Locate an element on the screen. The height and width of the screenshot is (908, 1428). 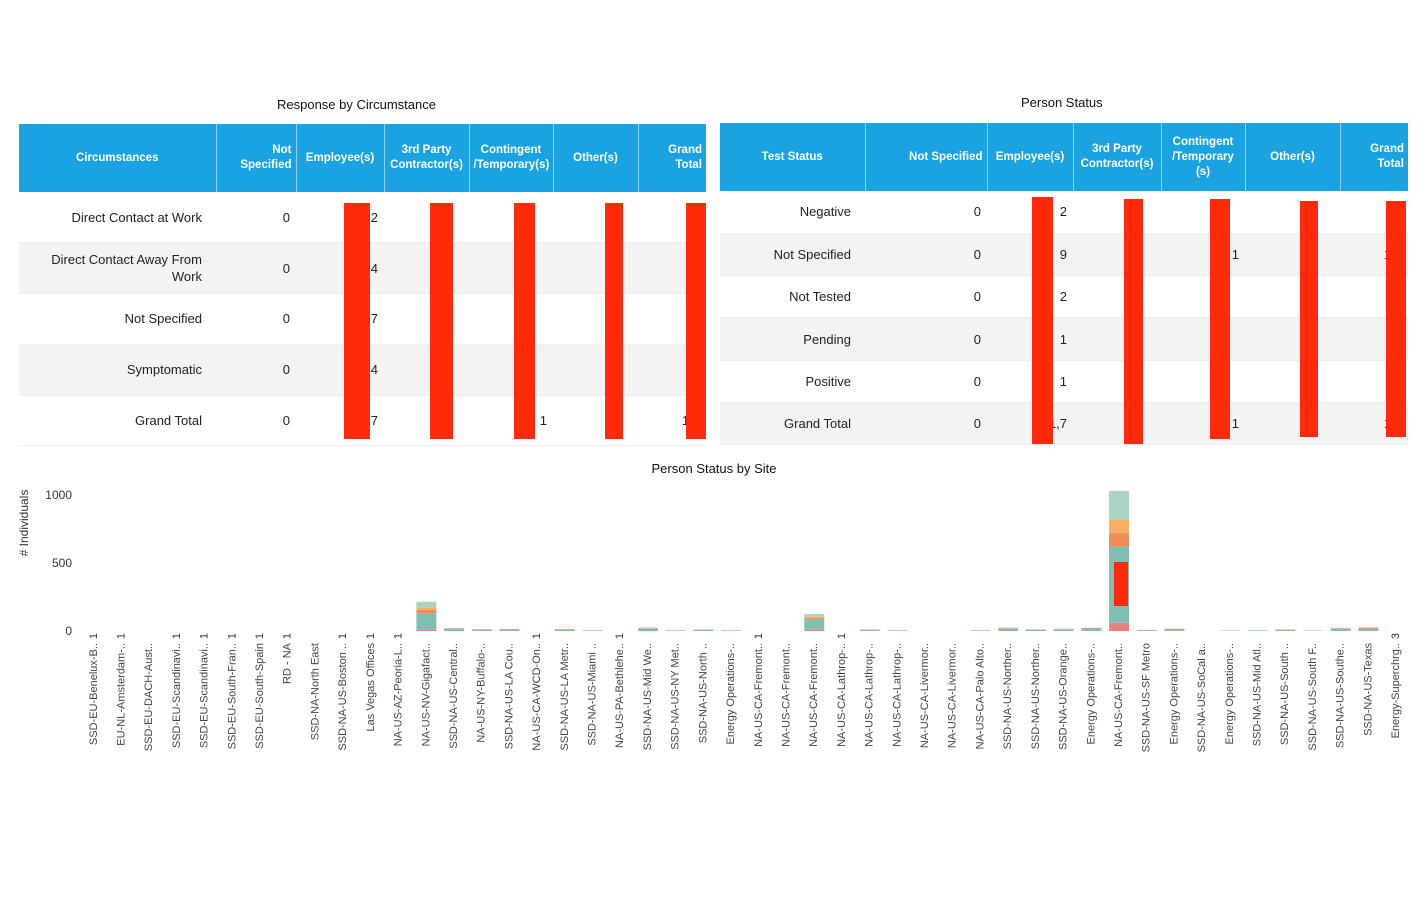
x-tick-label: NA-US-PA-Bethlehe.. is located at coordinates (620, 695).